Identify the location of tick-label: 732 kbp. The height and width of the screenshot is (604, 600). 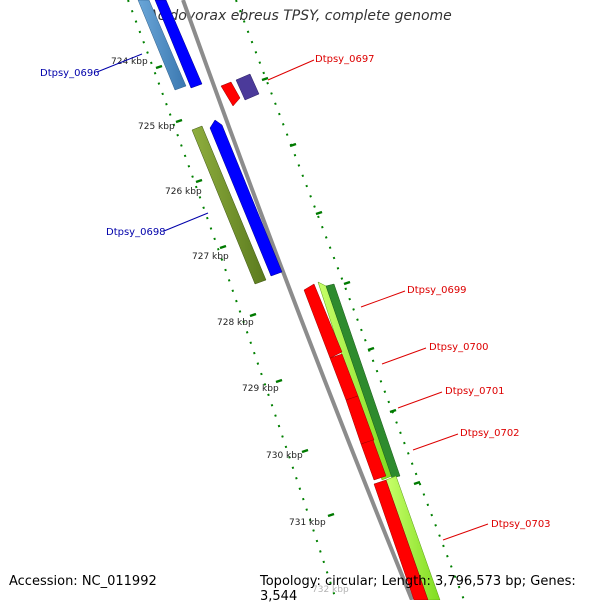
(330, 590).